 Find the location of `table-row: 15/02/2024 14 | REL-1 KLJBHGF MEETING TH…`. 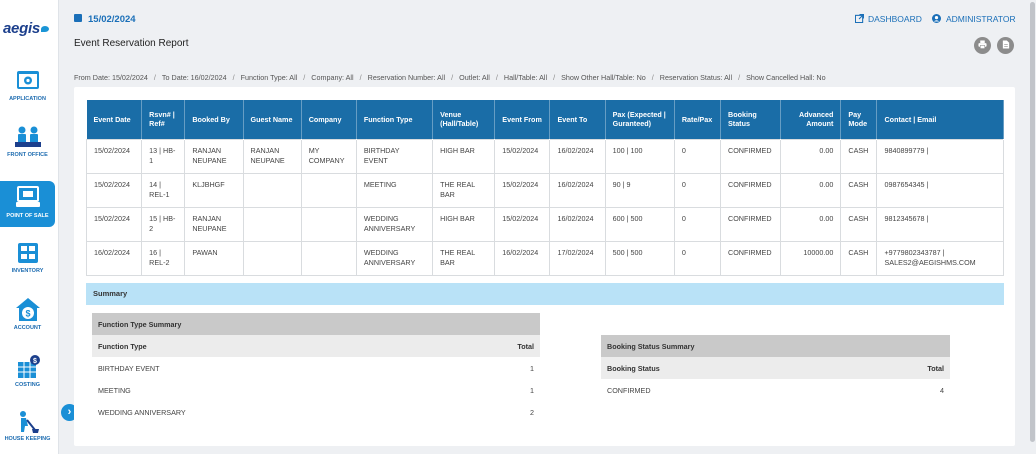

table-row: 15/02/2024 14 | REL-1 KLJBHGF MEETING TH… is located at coordinates (544, 190).